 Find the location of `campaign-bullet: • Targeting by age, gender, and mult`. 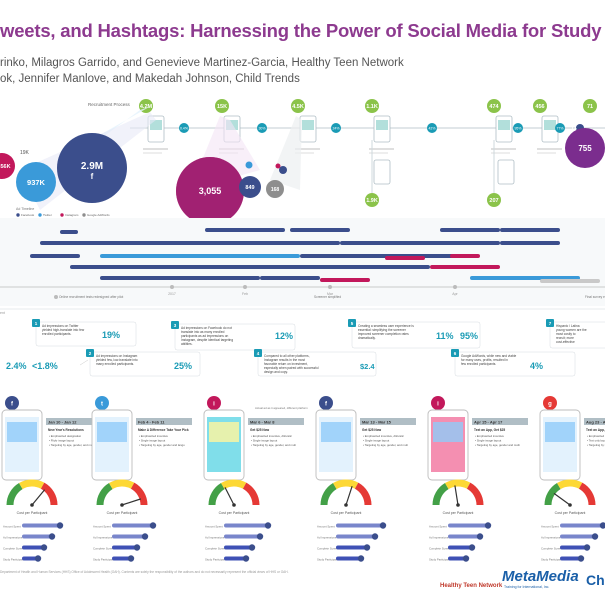

campaign-bullet: • Targeting by age, gender, and mult is located at coordinates (273, 445).